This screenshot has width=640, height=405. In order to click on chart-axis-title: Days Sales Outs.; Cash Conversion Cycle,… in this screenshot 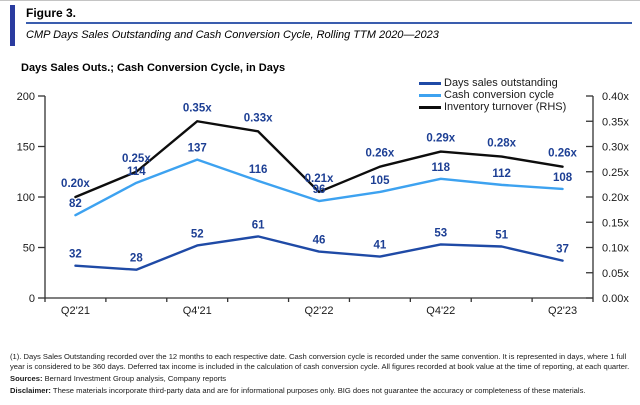, I will do `click(153, 68)`.